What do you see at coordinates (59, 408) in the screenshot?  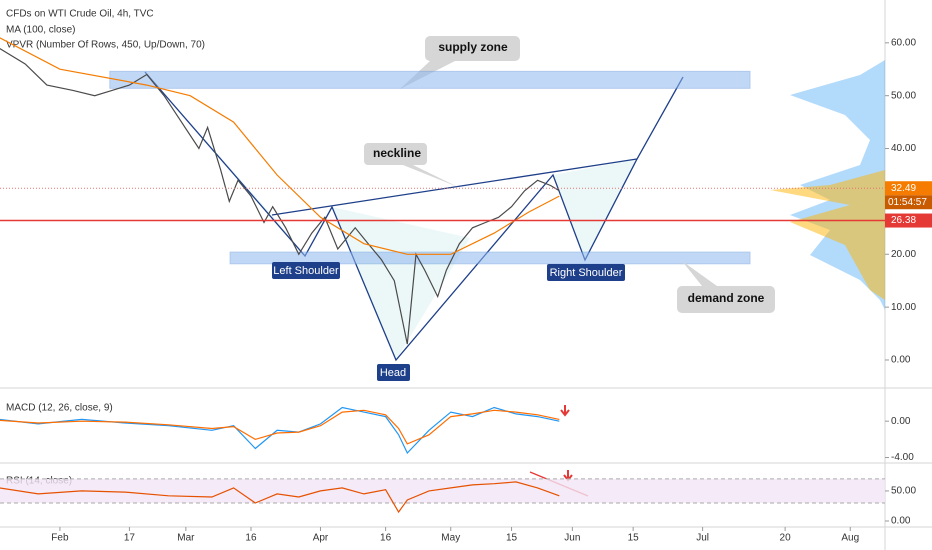 I see `indicator-label: MACD (12, 26, close, 9)` at bounding box center [59, 408].